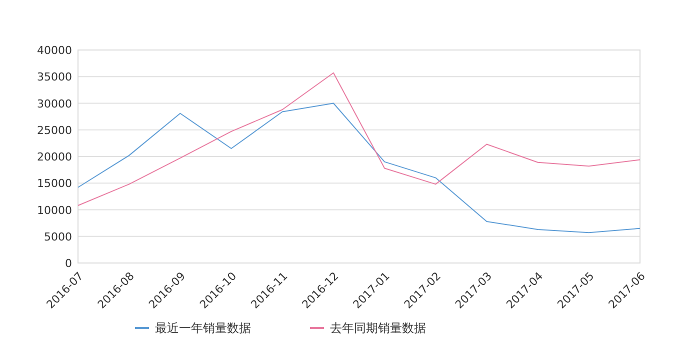 The width and height of the screenshot is (680, 350). Describe the element at coordinates (54, 157) in the screenshot. I see `y-tick-label: 20000` at that location.